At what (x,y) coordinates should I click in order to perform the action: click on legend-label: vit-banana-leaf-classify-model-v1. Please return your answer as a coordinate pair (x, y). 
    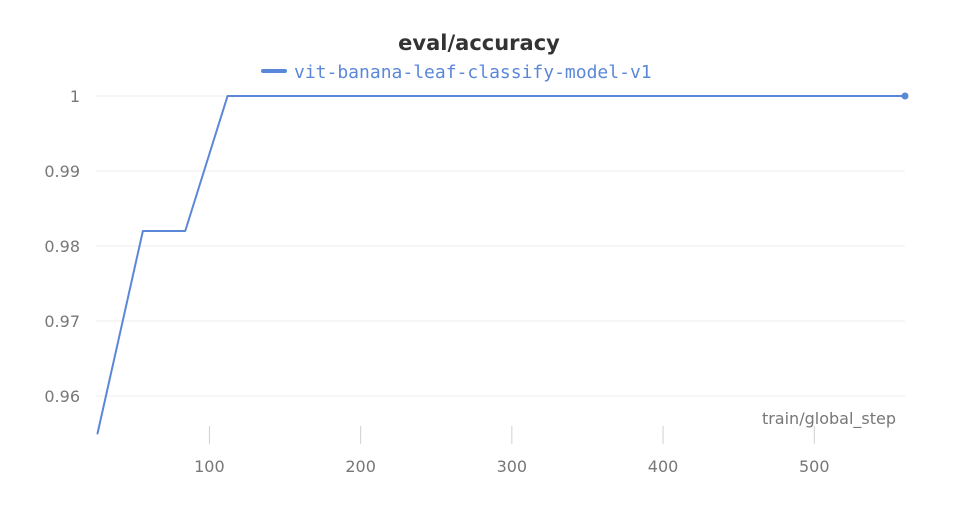
    Looking at the image, I should click on (473, 72).